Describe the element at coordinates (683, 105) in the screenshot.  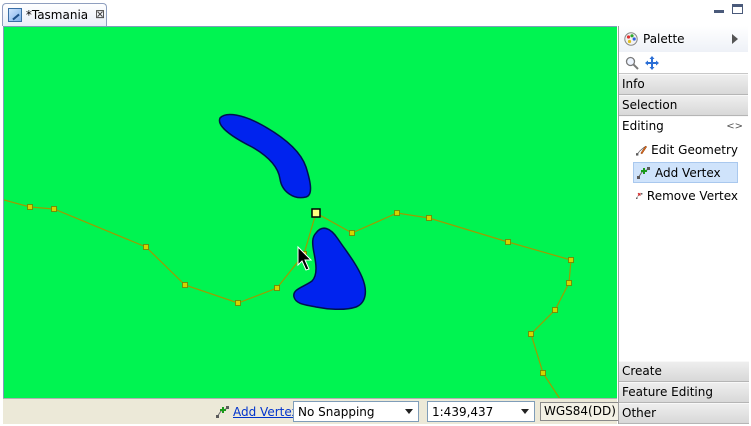
I see `drawer-selection: Selection` at that location.